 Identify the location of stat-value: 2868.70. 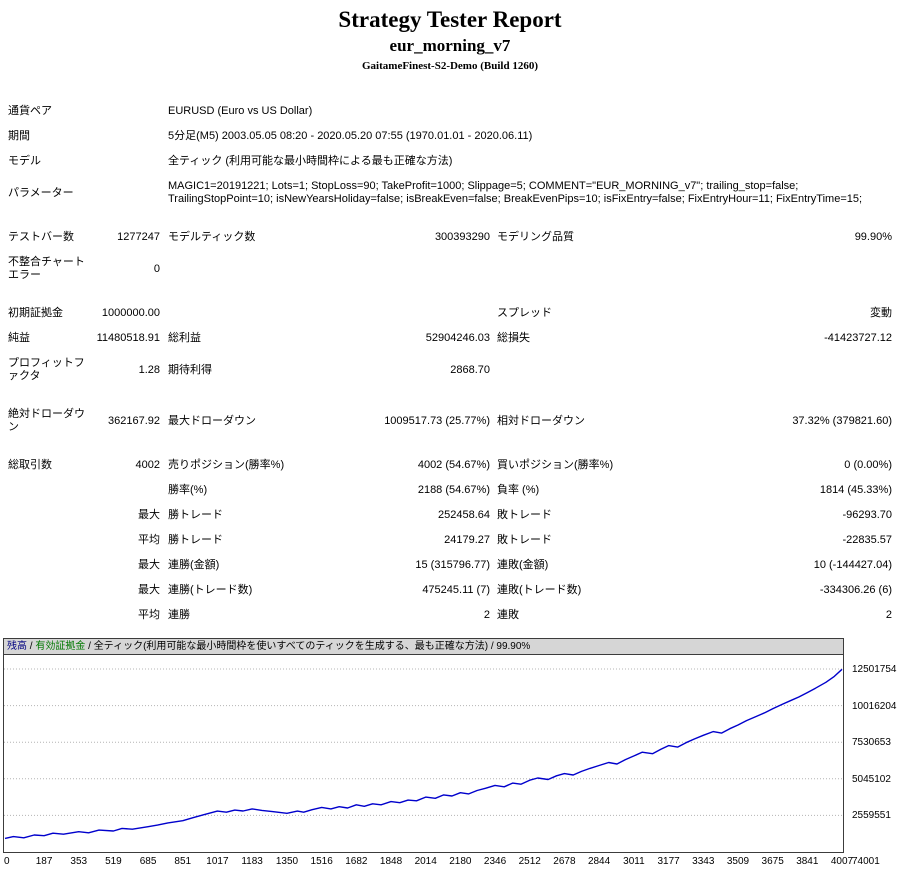
(470, 369).